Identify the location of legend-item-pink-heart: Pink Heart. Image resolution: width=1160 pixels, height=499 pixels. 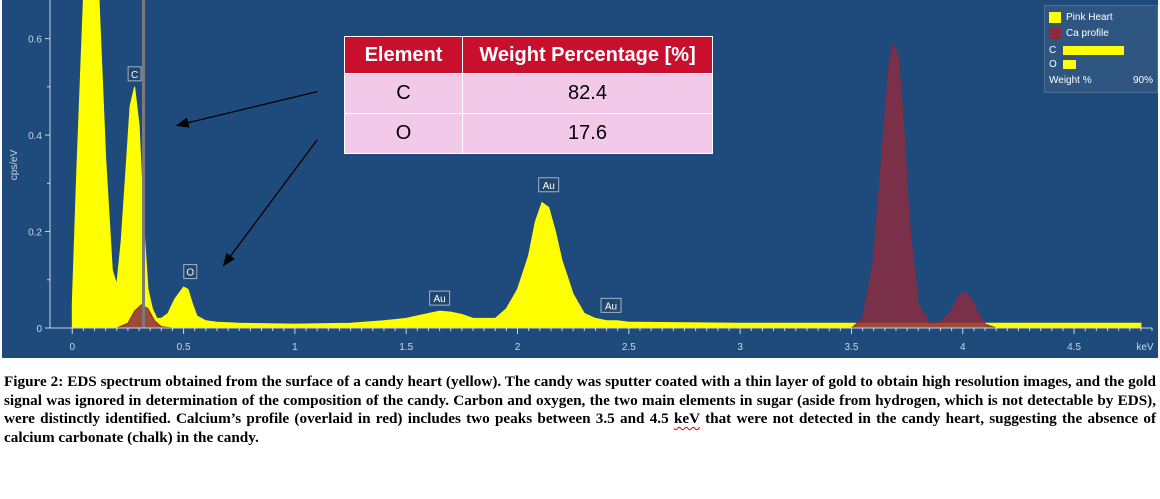
(1081, 17).